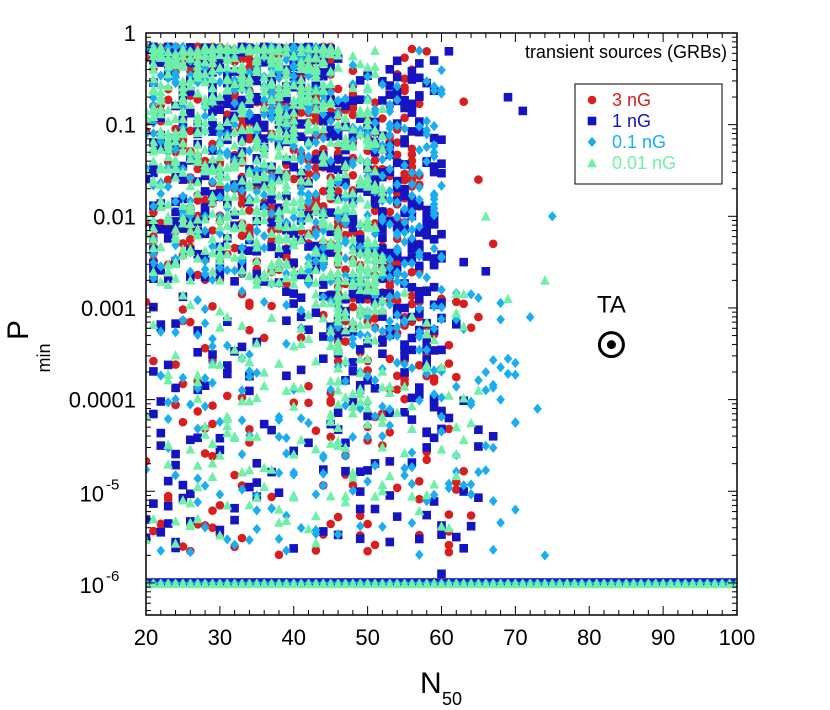 The image size is (830, 710). I want to click on legend-box, so click(648, 134).